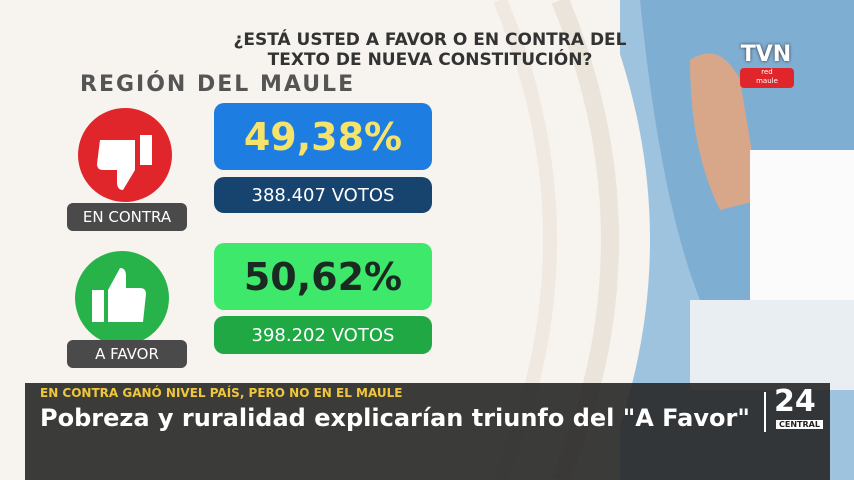  Describe the element at coordinates (795, 401) in the screenshot. I see `channel-logo: 24` at that location.